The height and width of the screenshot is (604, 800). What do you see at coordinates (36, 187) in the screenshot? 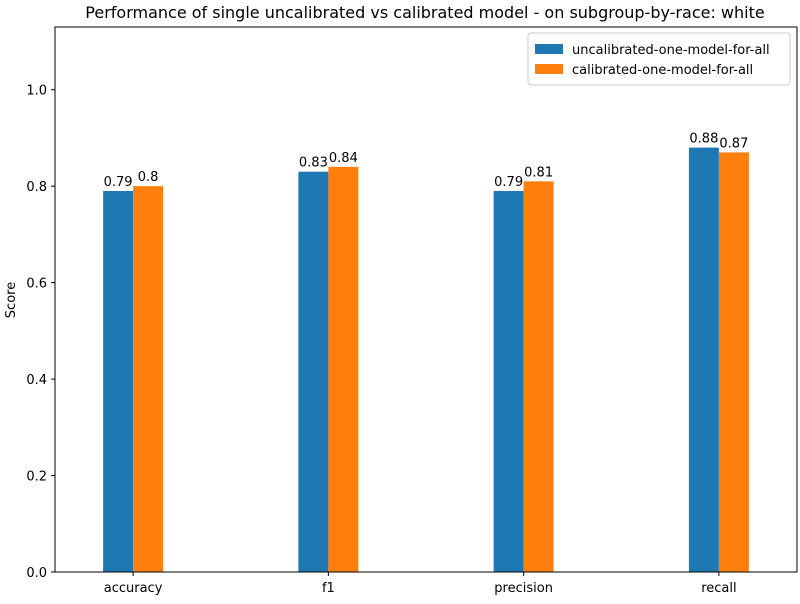
I see `y-tick-label: 0.8` at bounding box center [36, 187].